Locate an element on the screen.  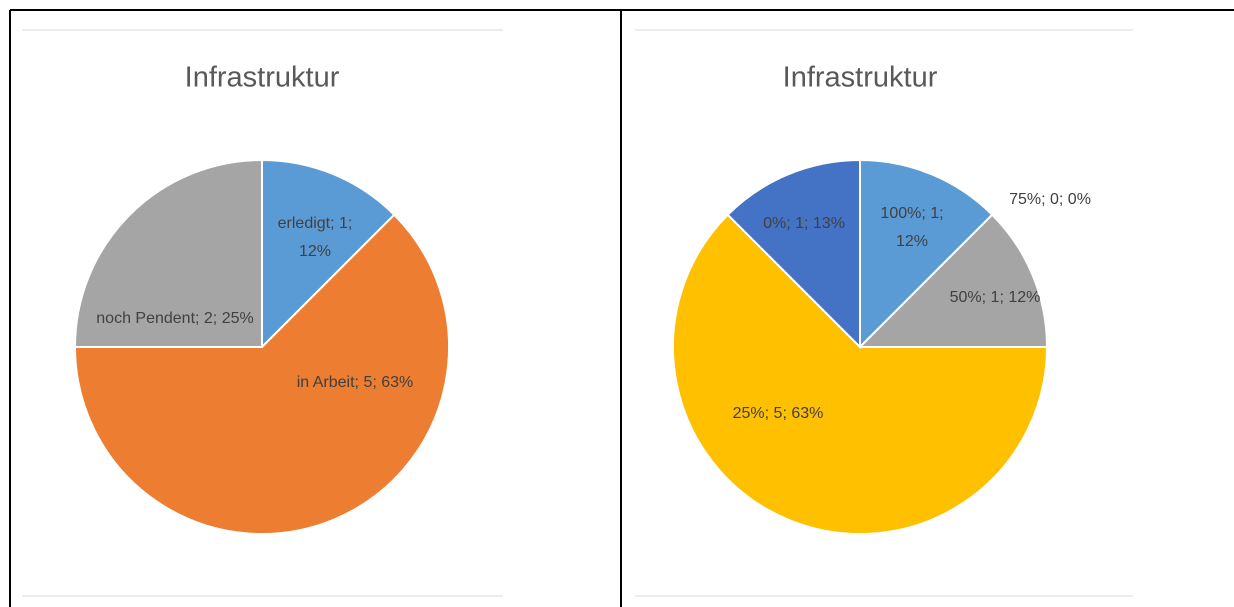
data-label: 50%; 1; 12% is located at coordinates (995, 297).